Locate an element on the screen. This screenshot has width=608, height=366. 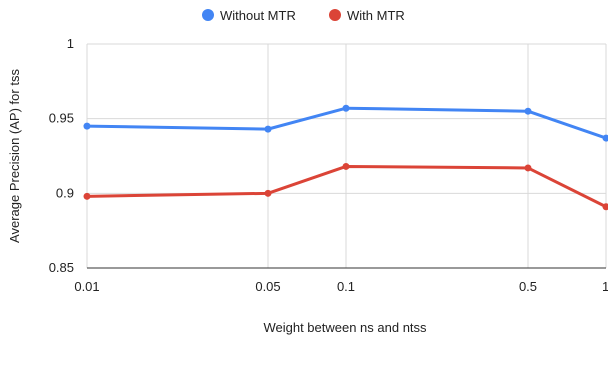
x-tick-label: 1 is located at coordinates (605, 286).